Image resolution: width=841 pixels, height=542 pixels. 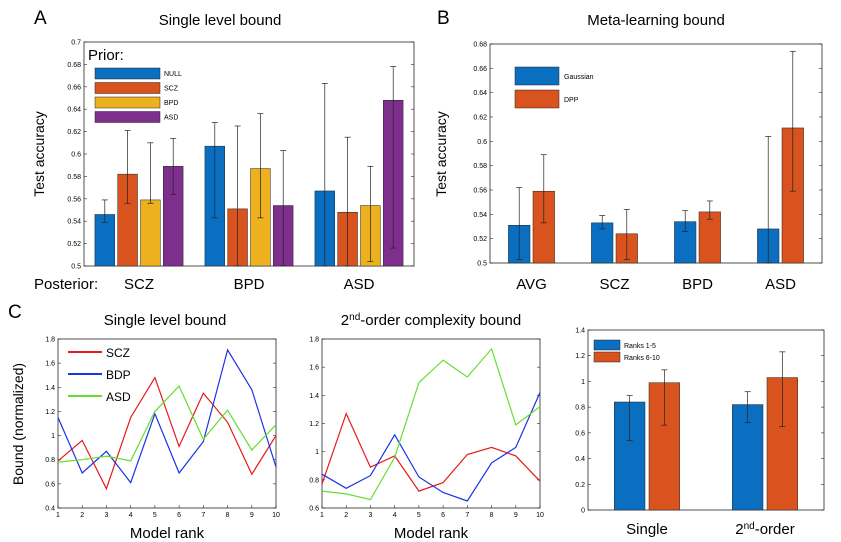 I want to click on c1-xtick-label: 5, so click(x=155, y=515).